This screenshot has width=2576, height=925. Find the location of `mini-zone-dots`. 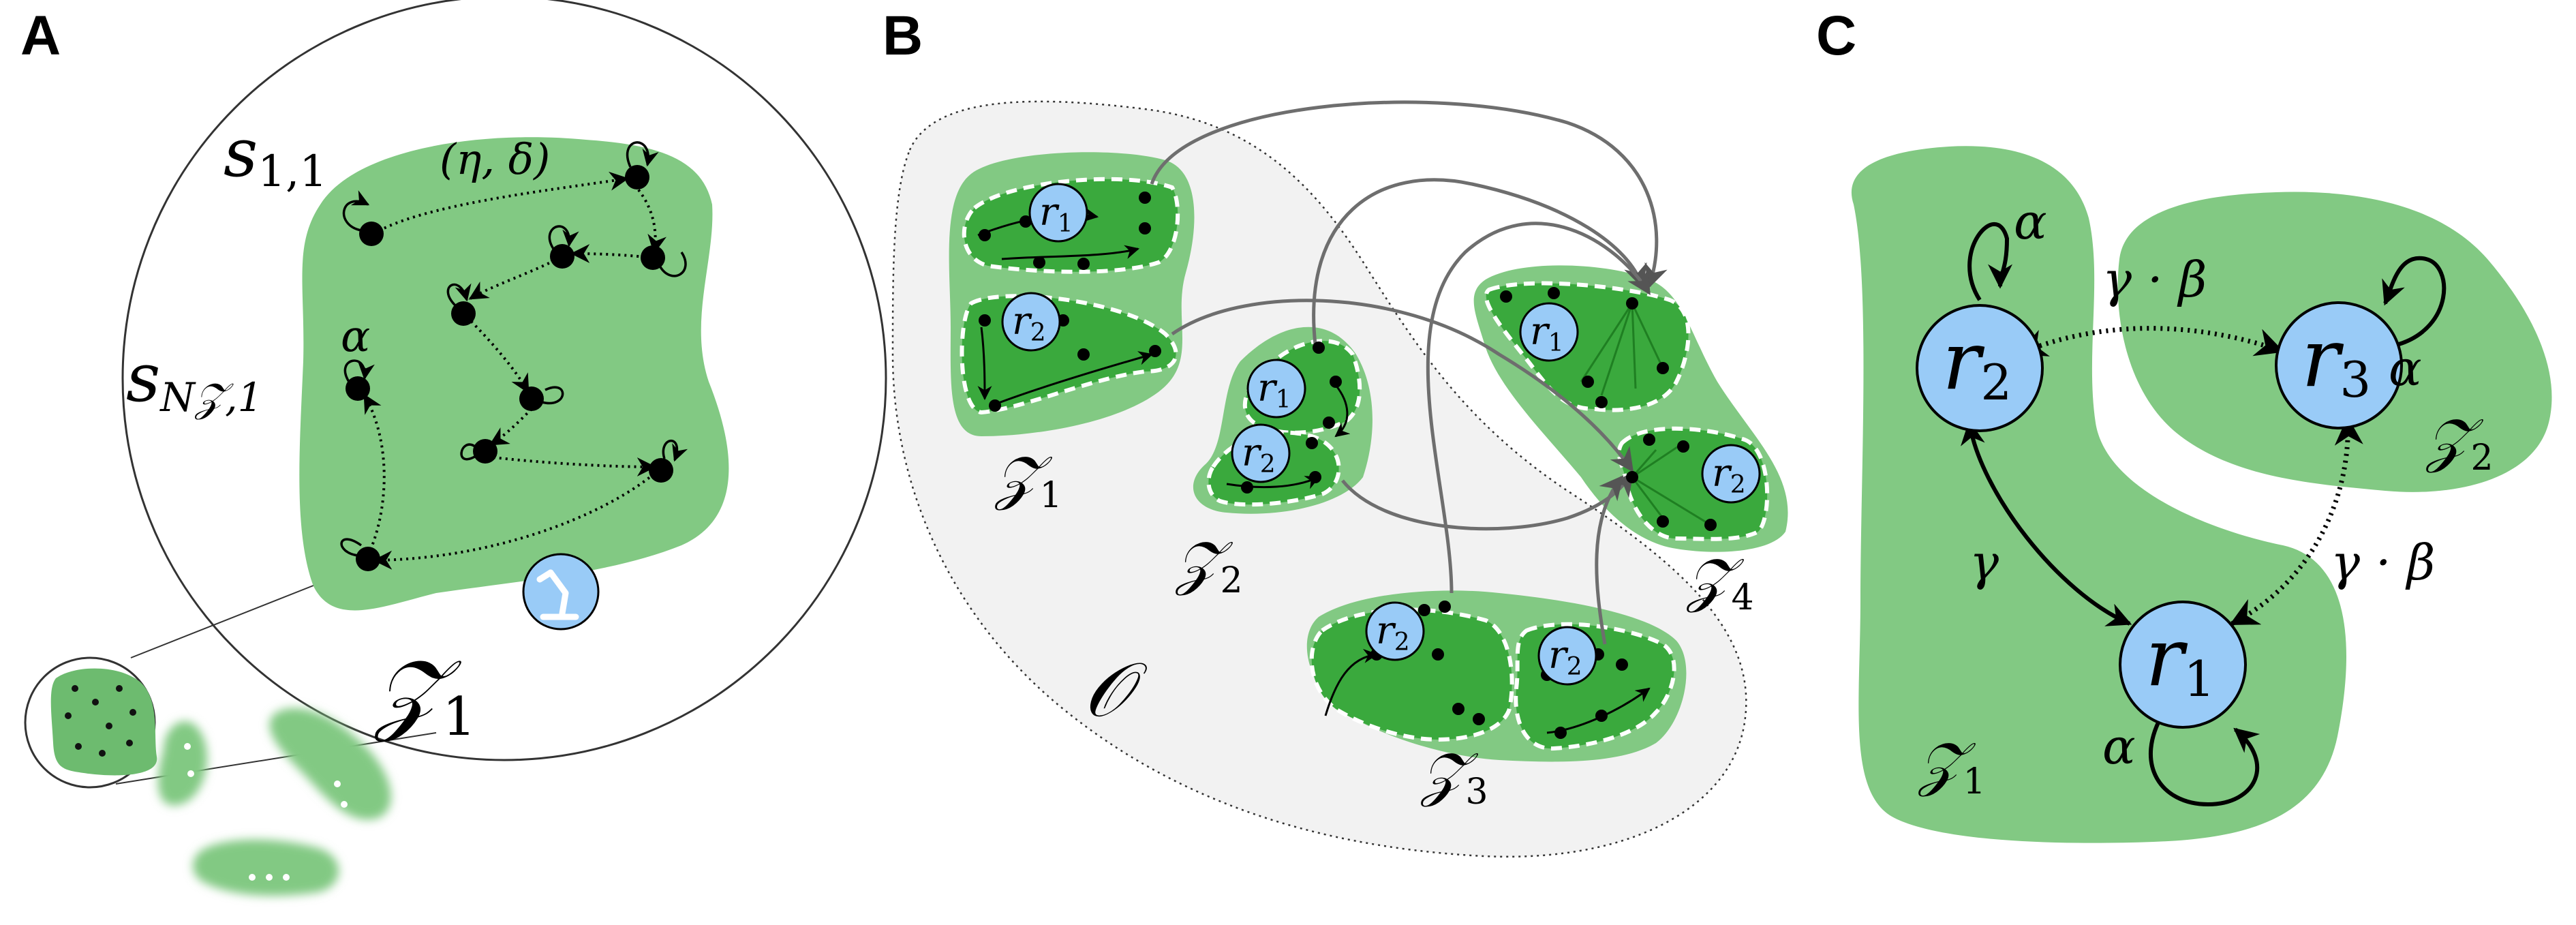

mini-zone-dots is located at coordinates (266, 812).